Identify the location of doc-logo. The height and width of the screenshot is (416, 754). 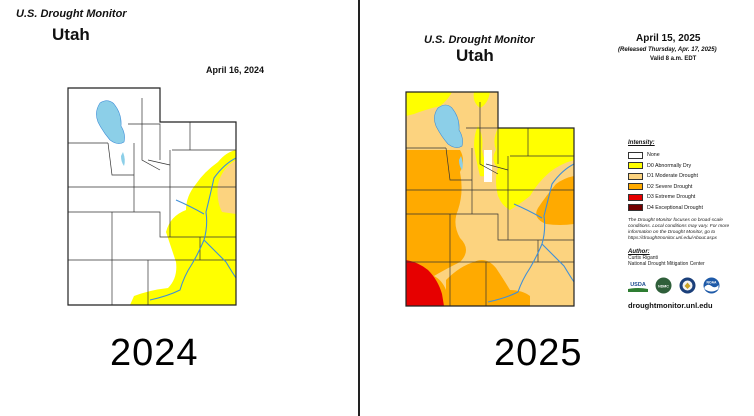
(687, 285).